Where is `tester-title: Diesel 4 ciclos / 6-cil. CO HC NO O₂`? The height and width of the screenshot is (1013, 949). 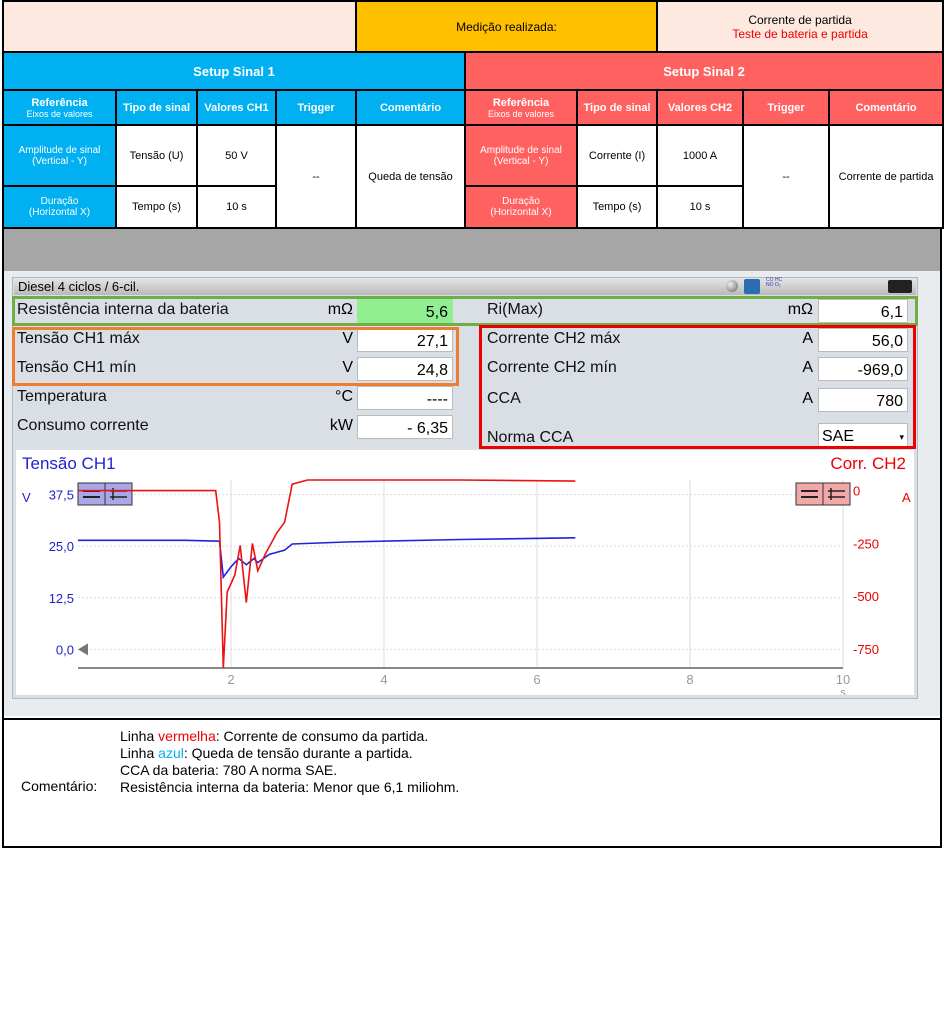 tester-title: Diesel 4 ciclos / 6-cil. CO HC NO O₂ is located at coordinates (465, 286).